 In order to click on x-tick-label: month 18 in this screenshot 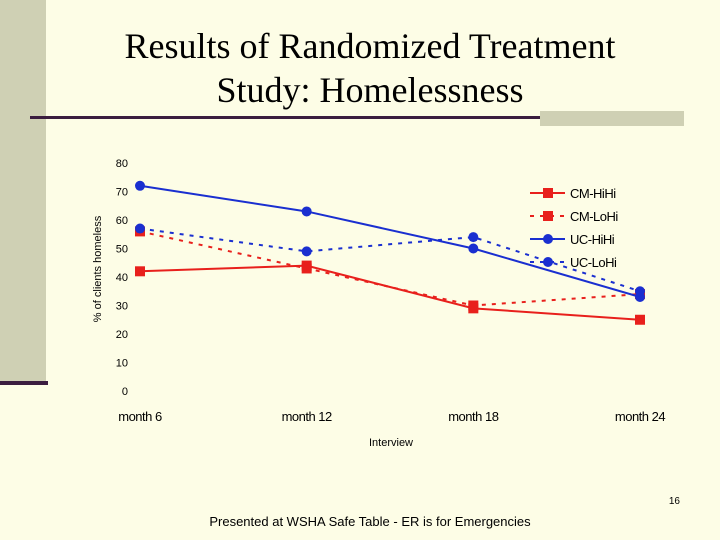, I will do `click(473, 416)`.